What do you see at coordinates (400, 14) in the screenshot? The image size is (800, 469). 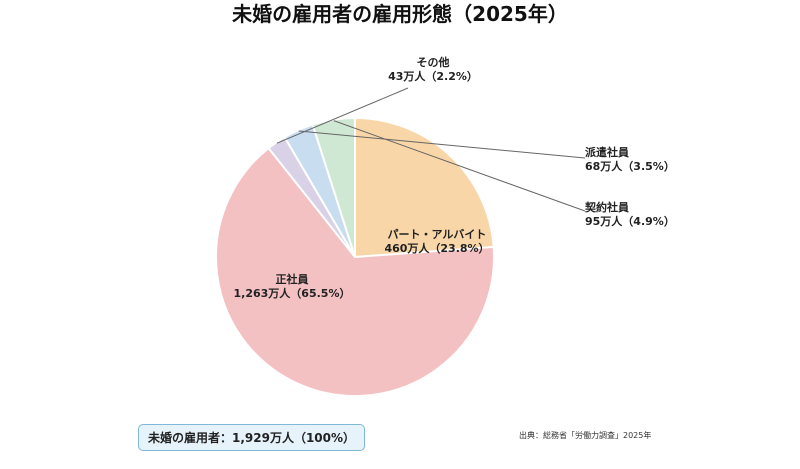 I see `chart-title: 未婚の雇用者の雇用形態（2025年）` at bounding box center [400, 14].